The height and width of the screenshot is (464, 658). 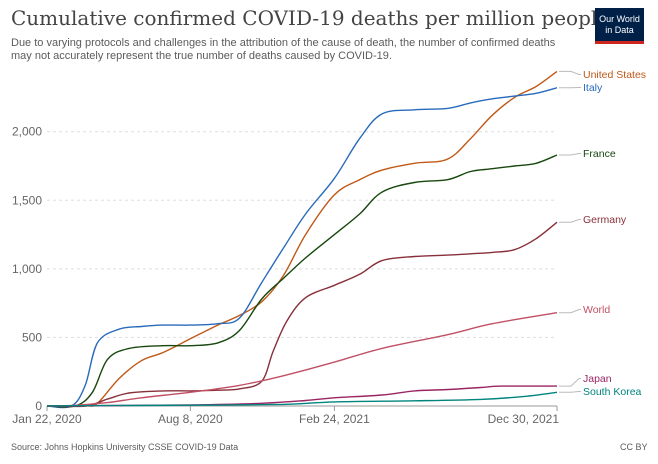 What do you see at coordinates (605, 220) in the screenshot?
I see `series-label-germany: Germany` at bounding box center [605, 220].